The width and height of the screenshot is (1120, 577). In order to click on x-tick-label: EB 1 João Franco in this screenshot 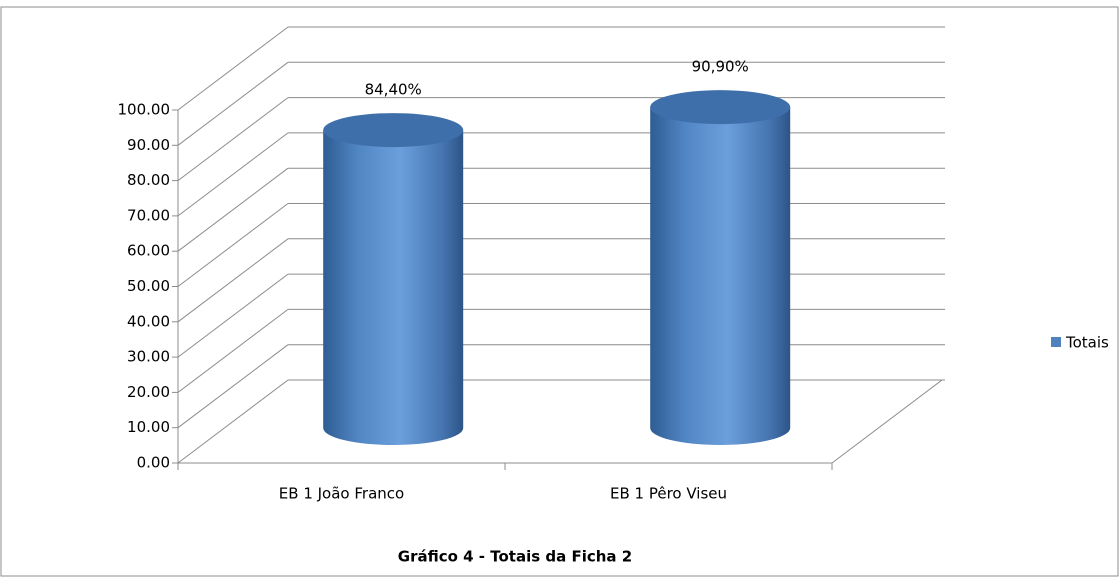, I will do `click(341, 494)`.